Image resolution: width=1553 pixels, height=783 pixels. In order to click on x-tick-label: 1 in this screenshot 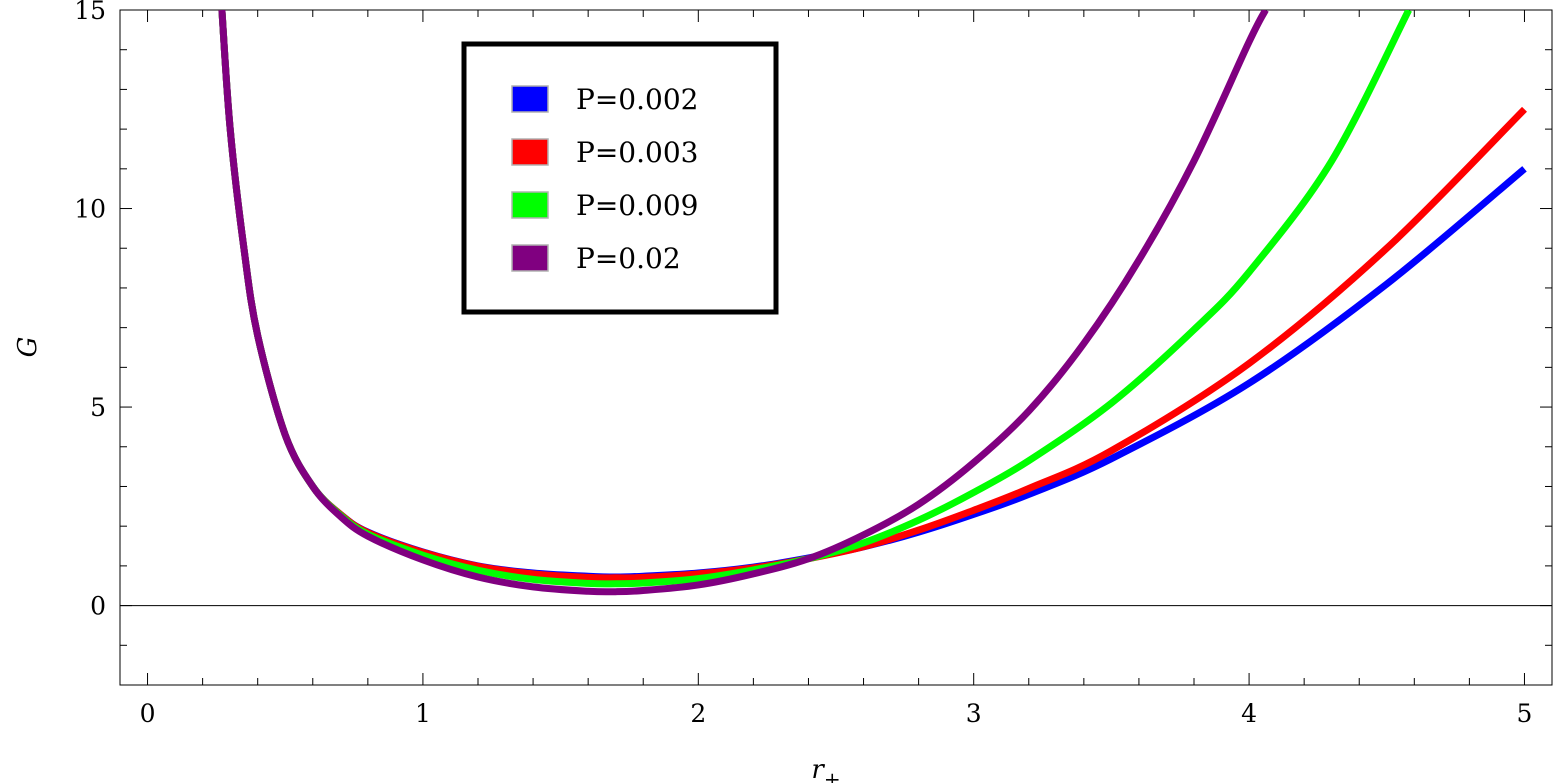, I will do `click(423, 713)`.